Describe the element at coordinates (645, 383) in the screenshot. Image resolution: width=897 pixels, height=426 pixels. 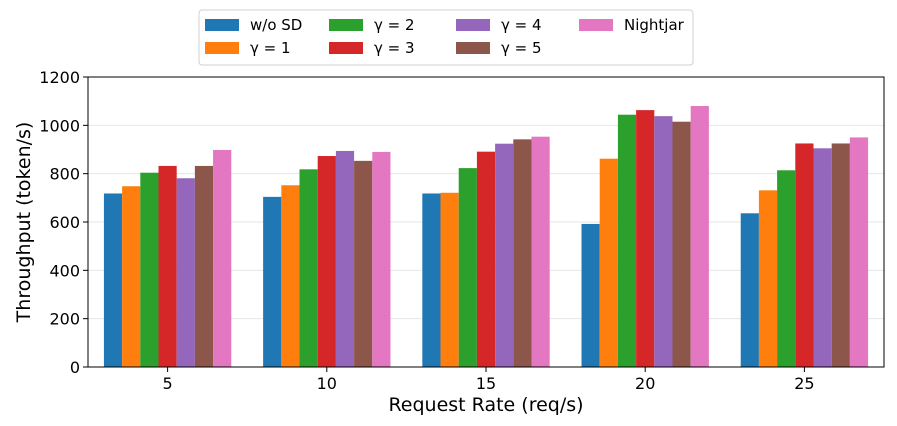
I see `x-tick-label: 20` at that location.